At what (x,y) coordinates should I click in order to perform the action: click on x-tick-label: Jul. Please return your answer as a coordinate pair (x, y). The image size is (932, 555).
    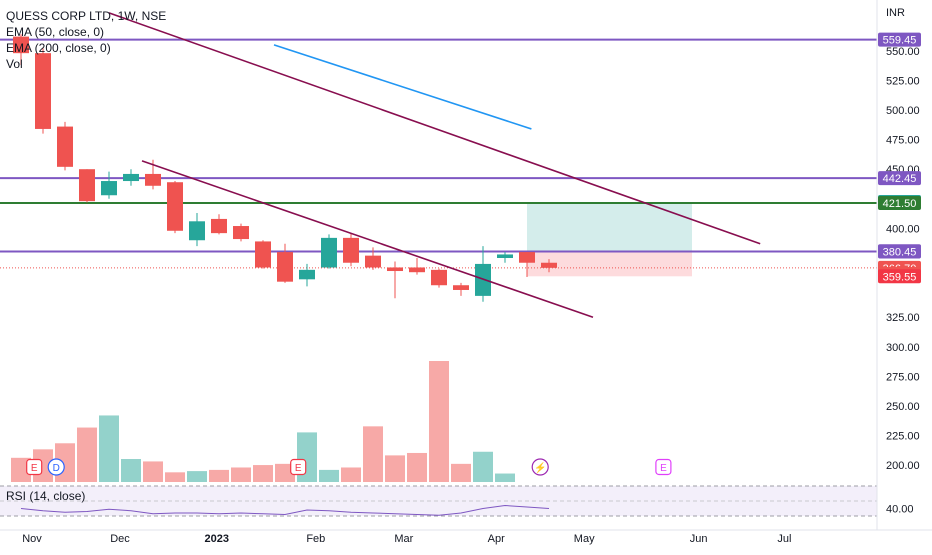
    Looking at the image, I should click on (784, 539).